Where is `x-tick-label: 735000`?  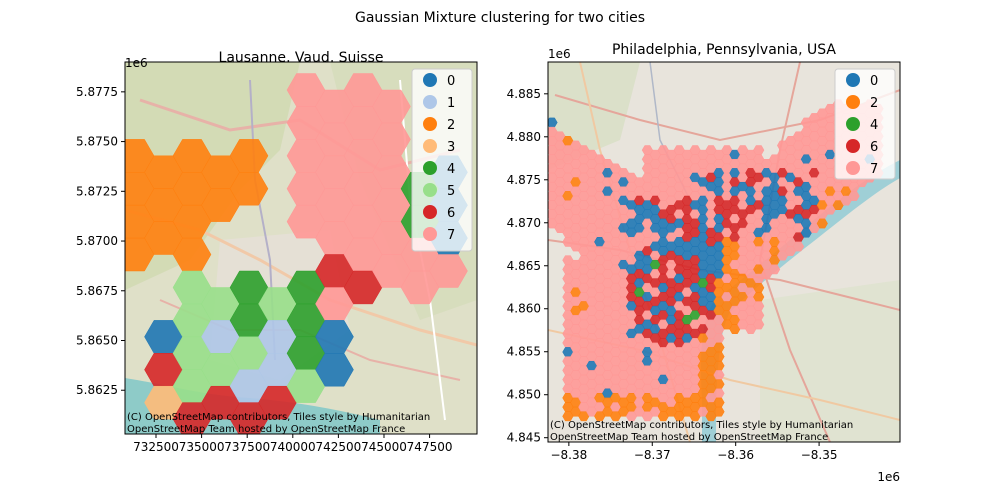 x-tick-label: 735000 is located at coordinates (202, 447).